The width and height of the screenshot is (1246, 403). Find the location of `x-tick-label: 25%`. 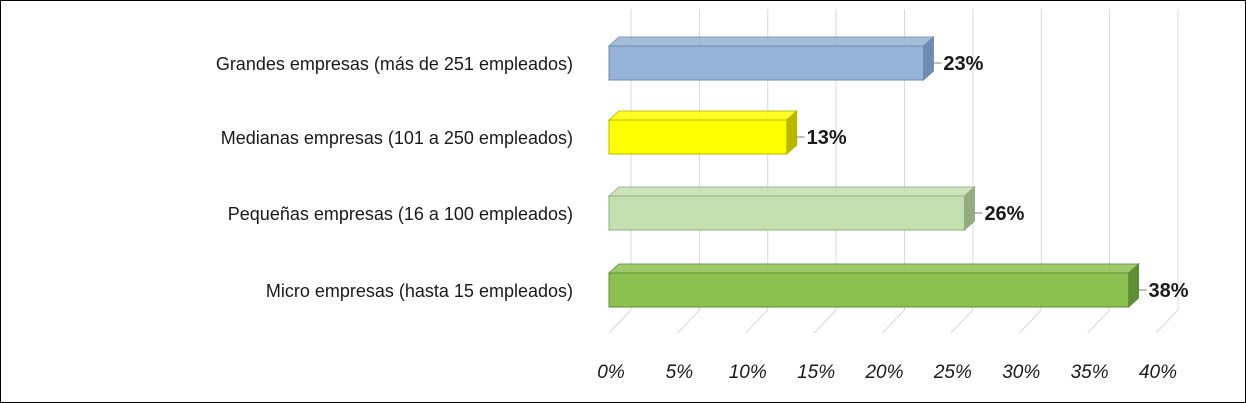

x-tick-label: 25% is located at coordinates (952, 372).